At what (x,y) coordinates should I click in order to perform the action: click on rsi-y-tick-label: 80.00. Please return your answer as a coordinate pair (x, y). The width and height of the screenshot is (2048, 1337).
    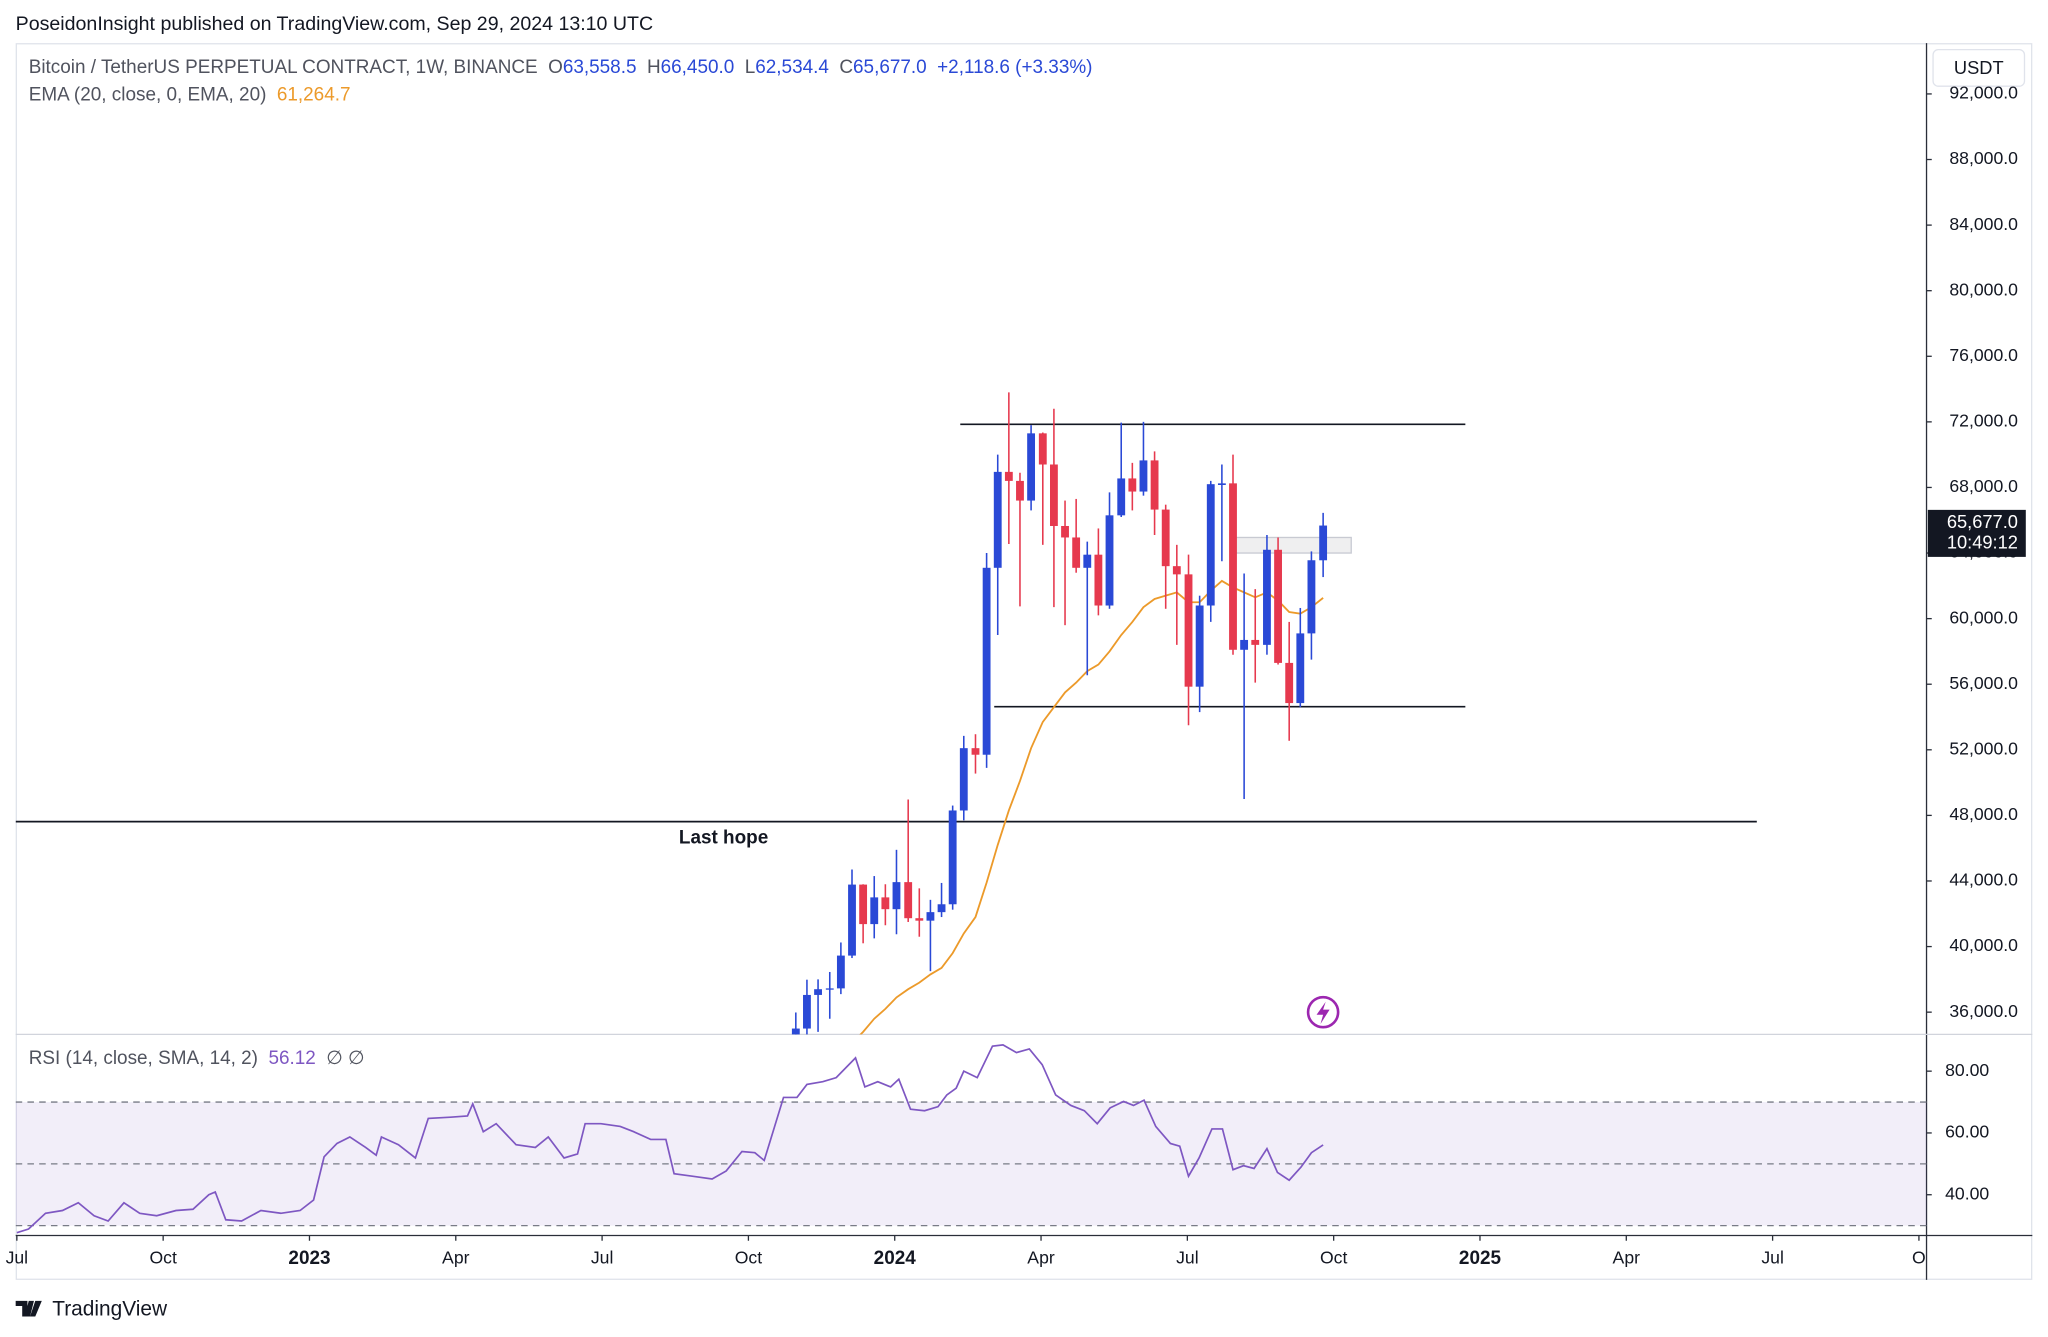
    Looking at the image, I should click on (1967, 1070).